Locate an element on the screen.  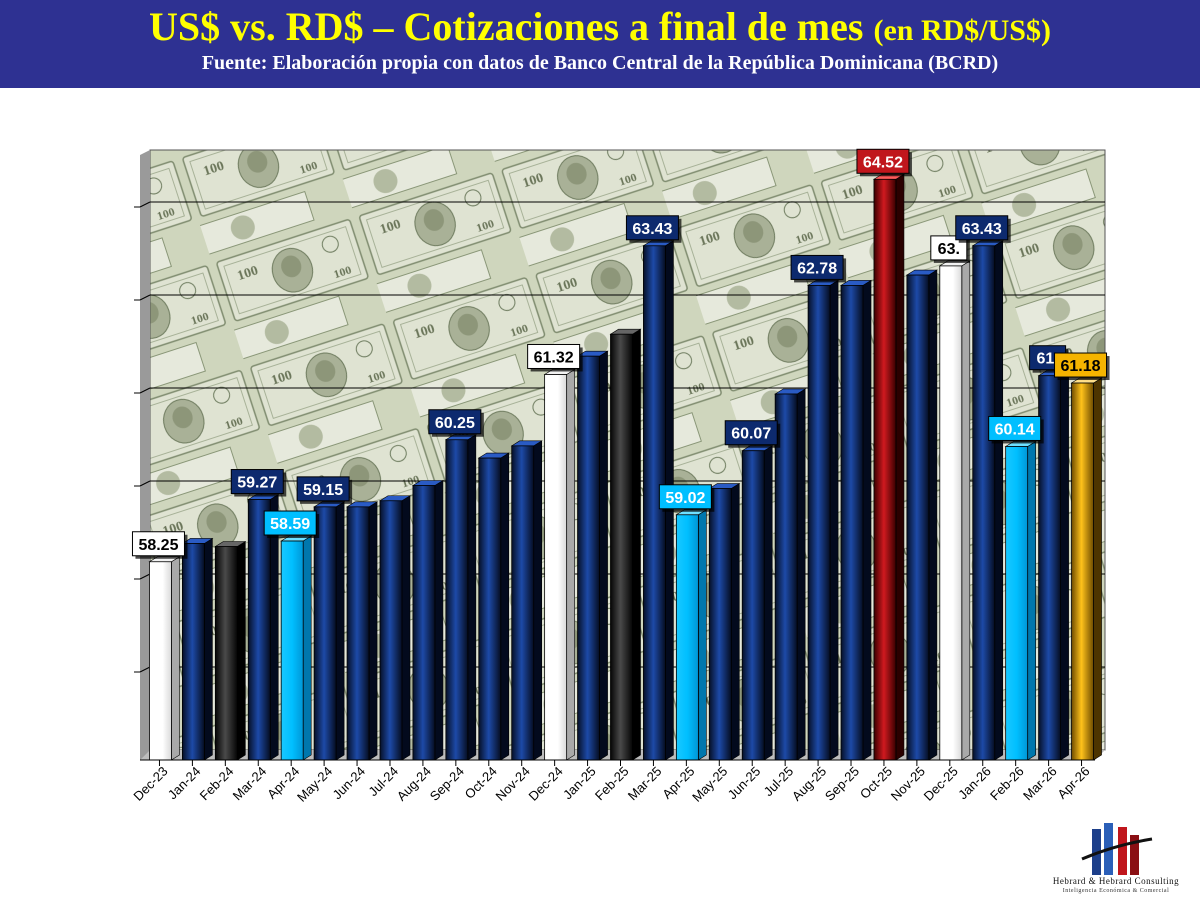
data-label: 64.52 is located at coordinates (883, 162).